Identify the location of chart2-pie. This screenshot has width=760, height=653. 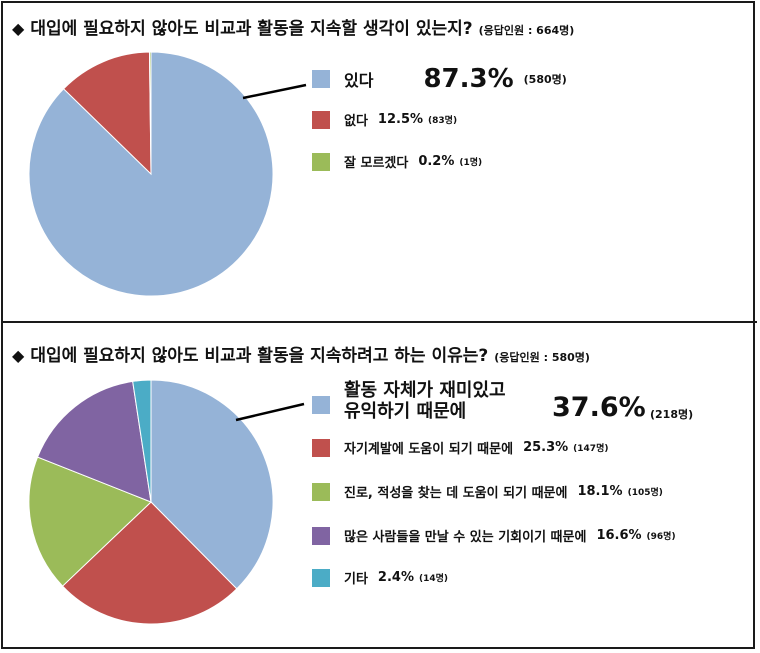
(166, 502).